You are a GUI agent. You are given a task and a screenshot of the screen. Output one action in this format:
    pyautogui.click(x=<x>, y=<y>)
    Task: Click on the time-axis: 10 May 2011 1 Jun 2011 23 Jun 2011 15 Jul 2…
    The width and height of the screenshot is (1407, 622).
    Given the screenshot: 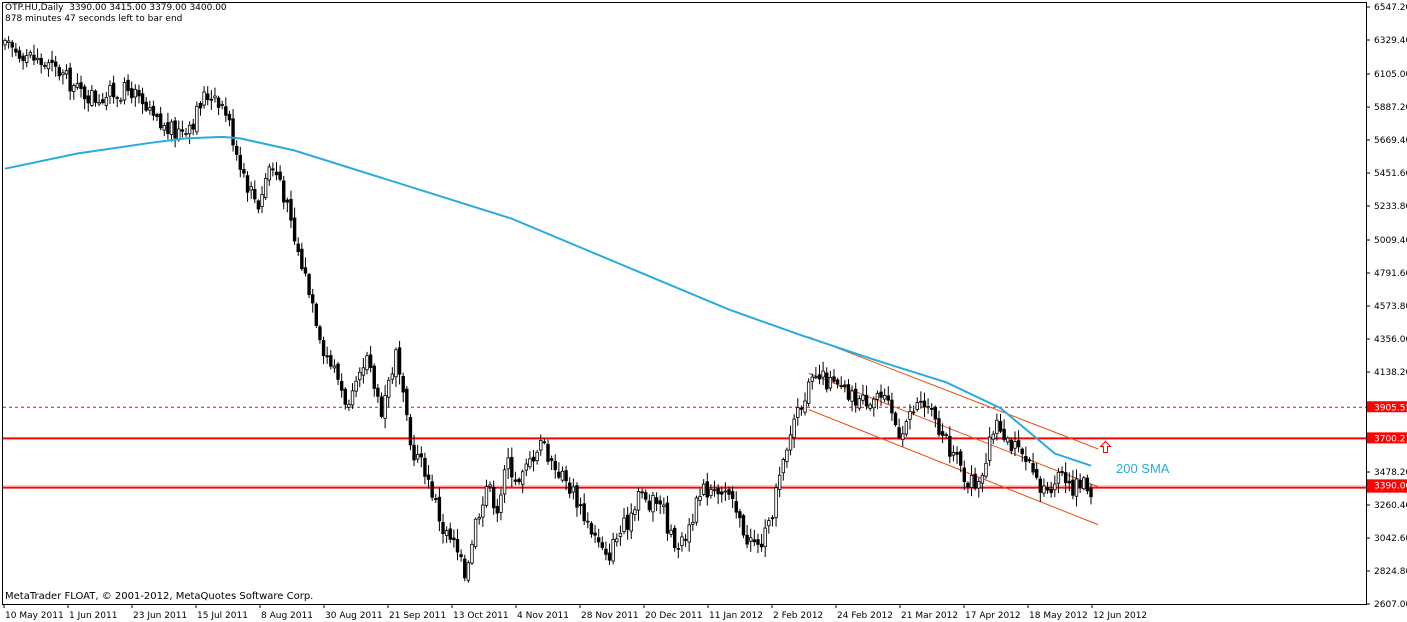 What is the action you would take?
    pyautogui.click(x=575, y=612)
    